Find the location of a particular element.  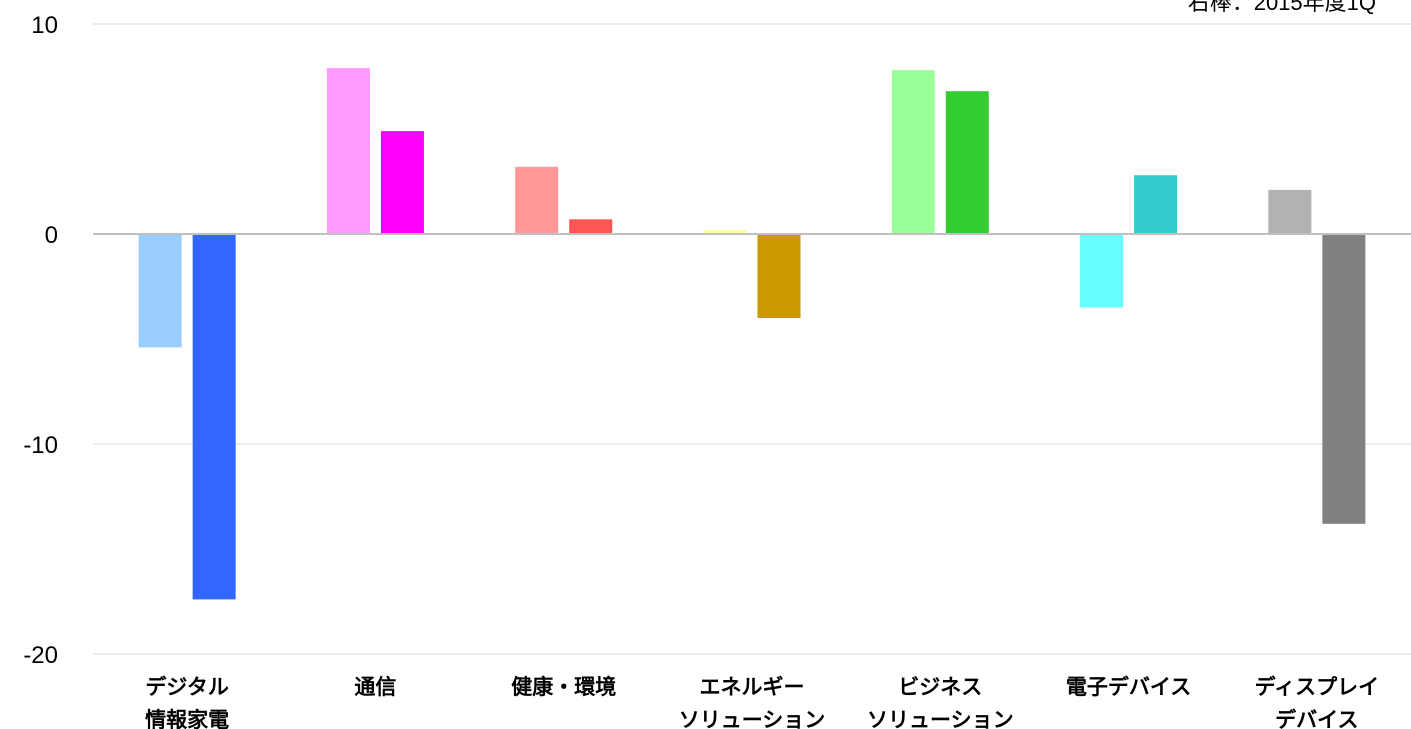

category-label: 情報家電 is located at coordinates (187, 718).